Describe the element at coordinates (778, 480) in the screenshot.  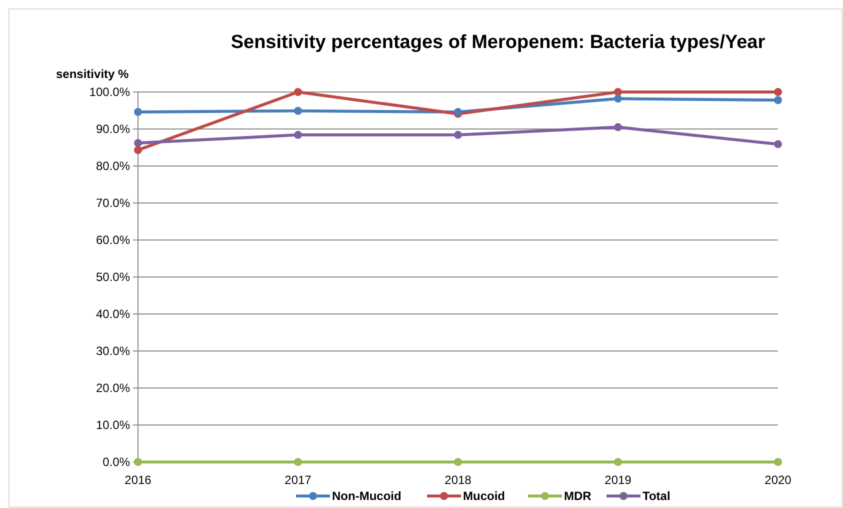
I see `x-tick-label: 2020` at that location.